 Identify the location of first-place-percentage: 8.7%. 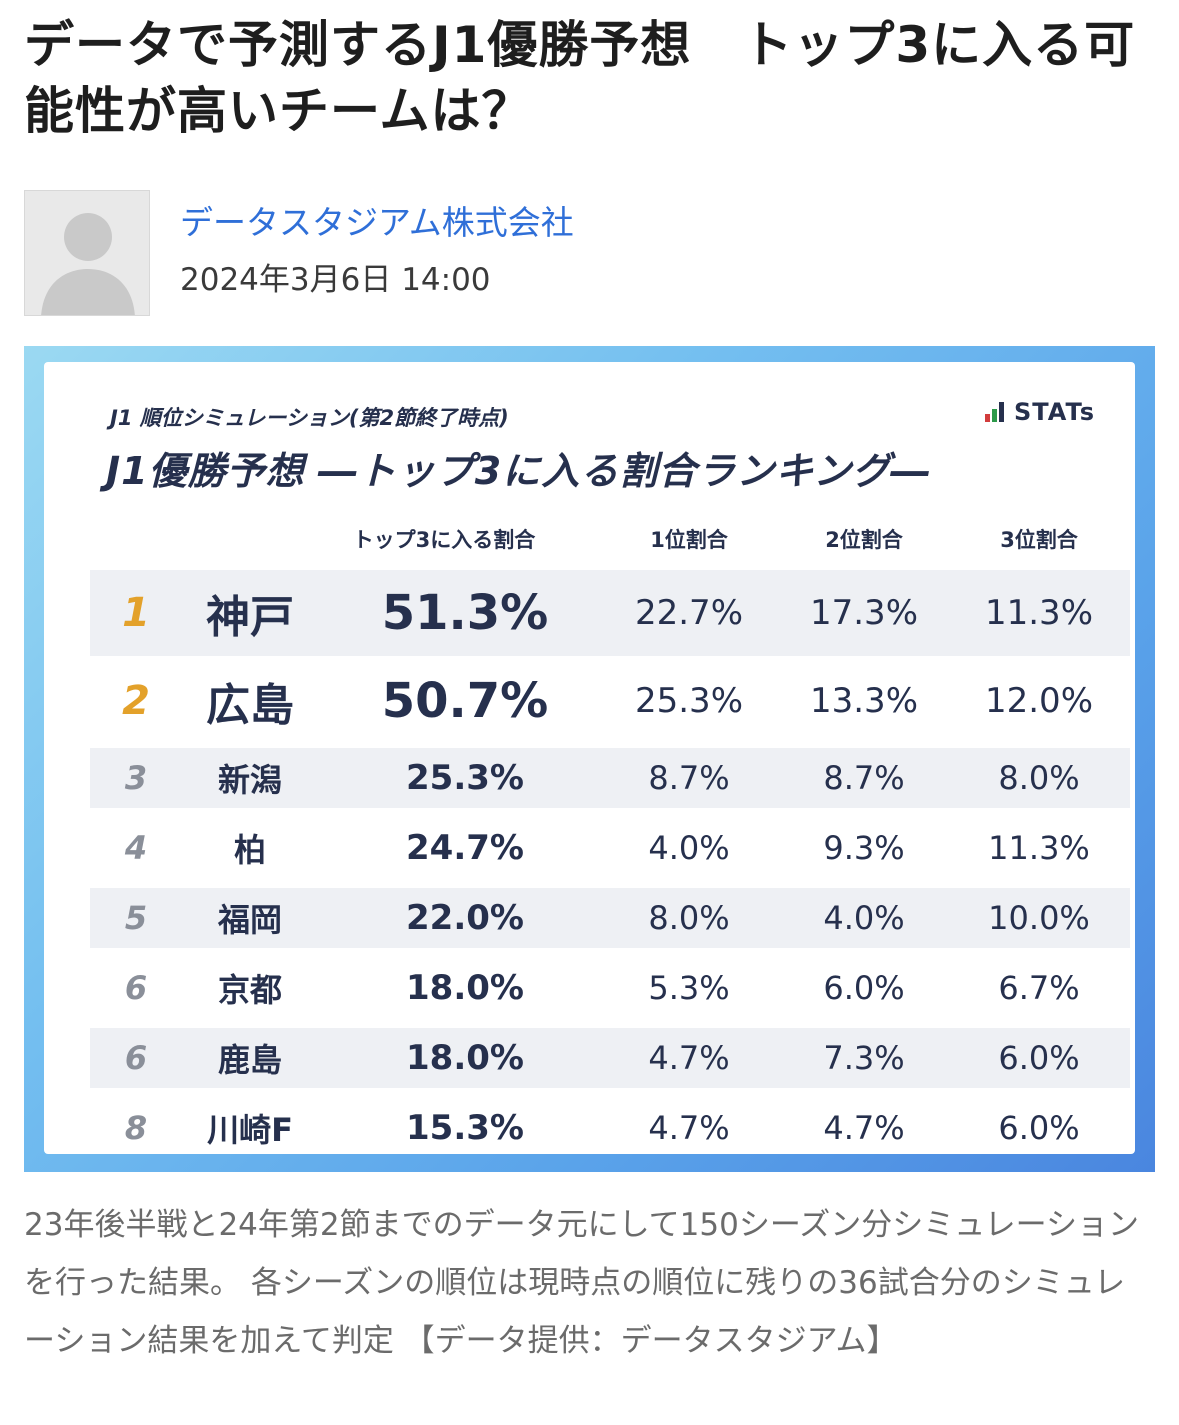
(689, 778).